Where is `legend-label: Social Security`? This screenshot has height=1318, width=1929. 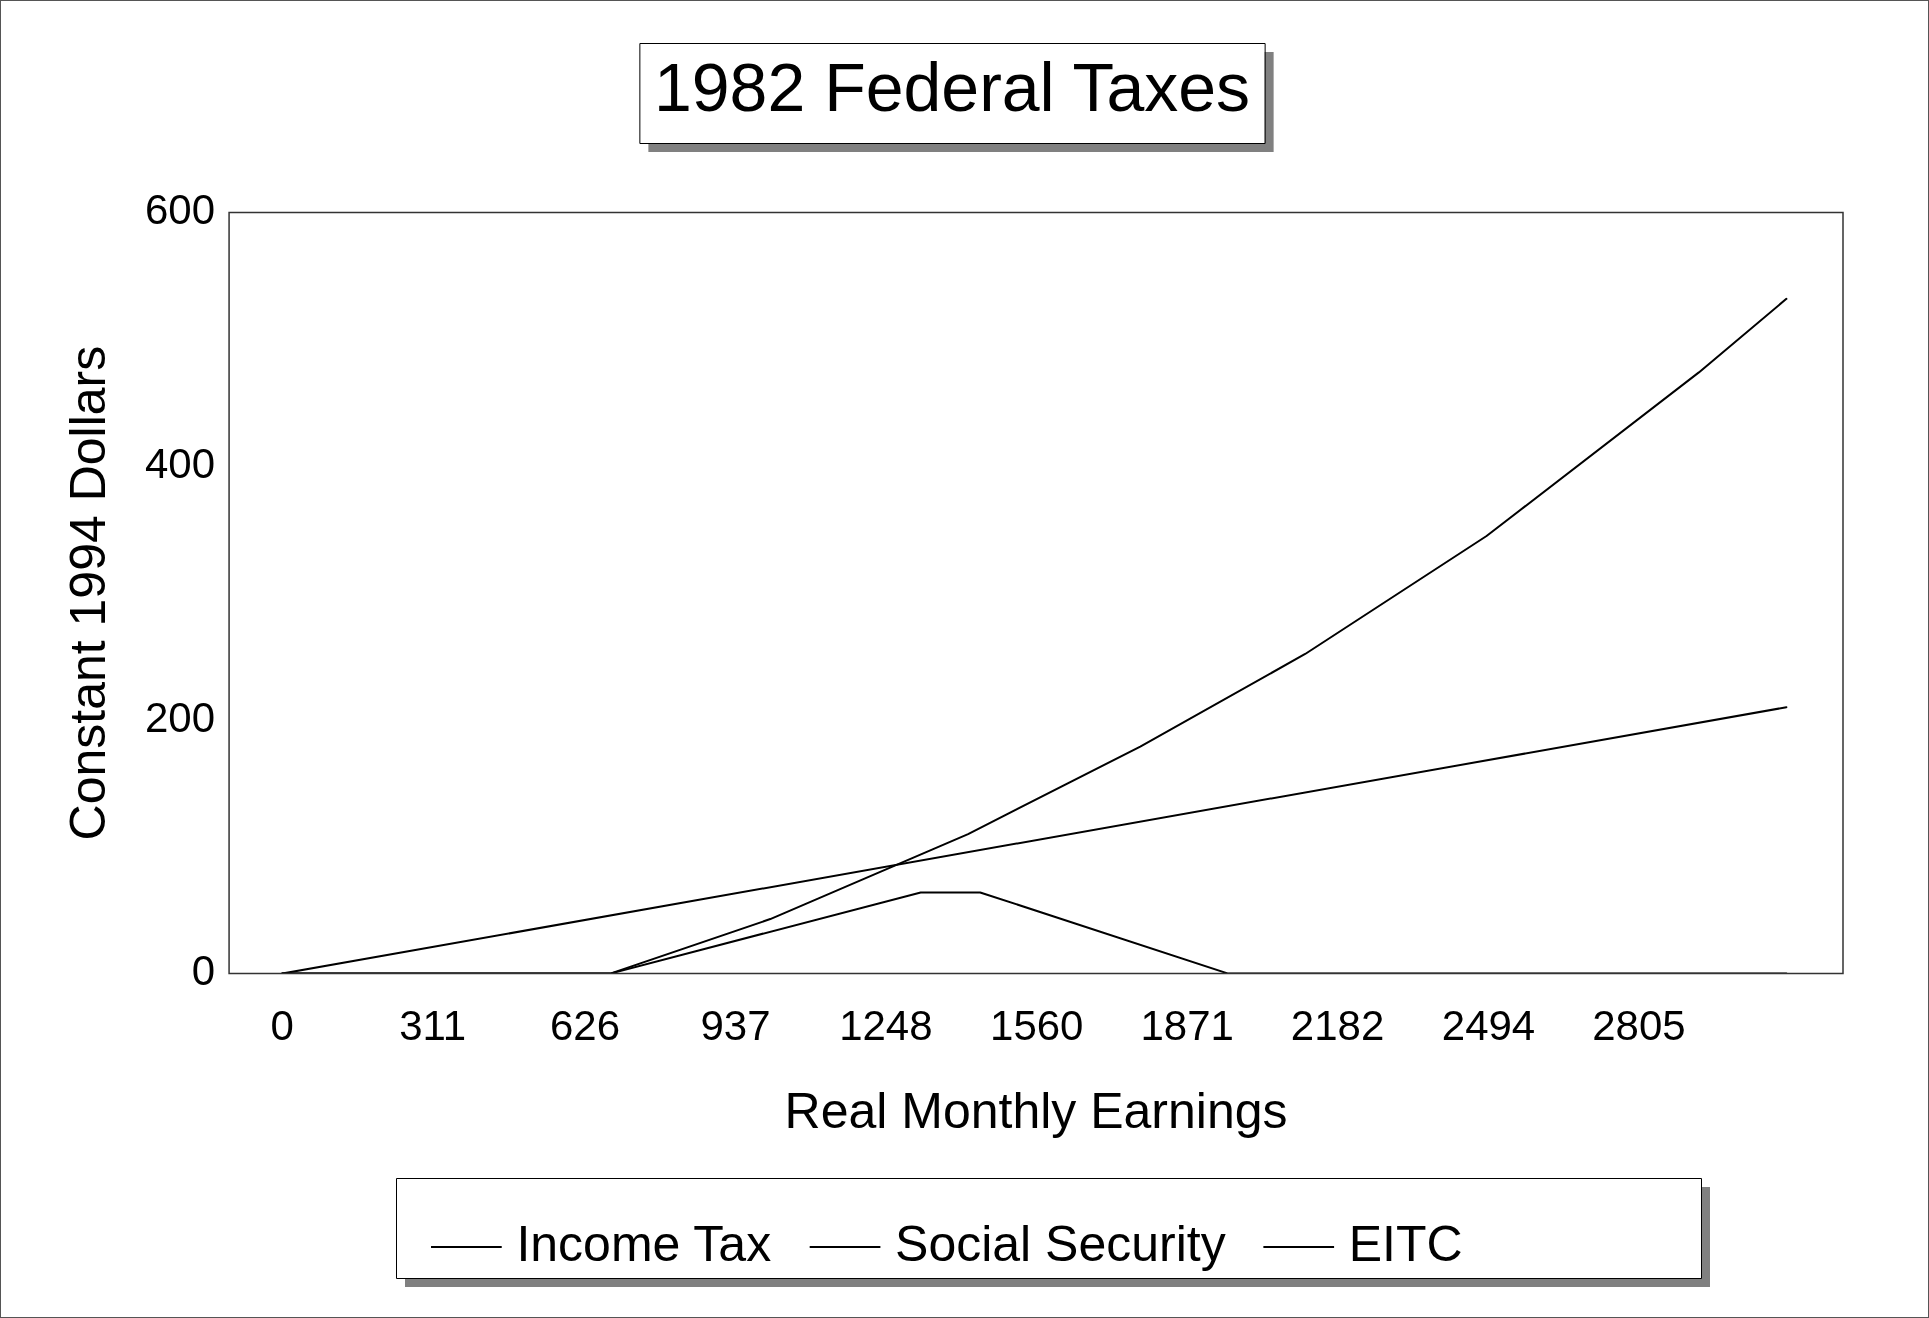
legend-label: Social Security is located at coordinates (1060, 1243).